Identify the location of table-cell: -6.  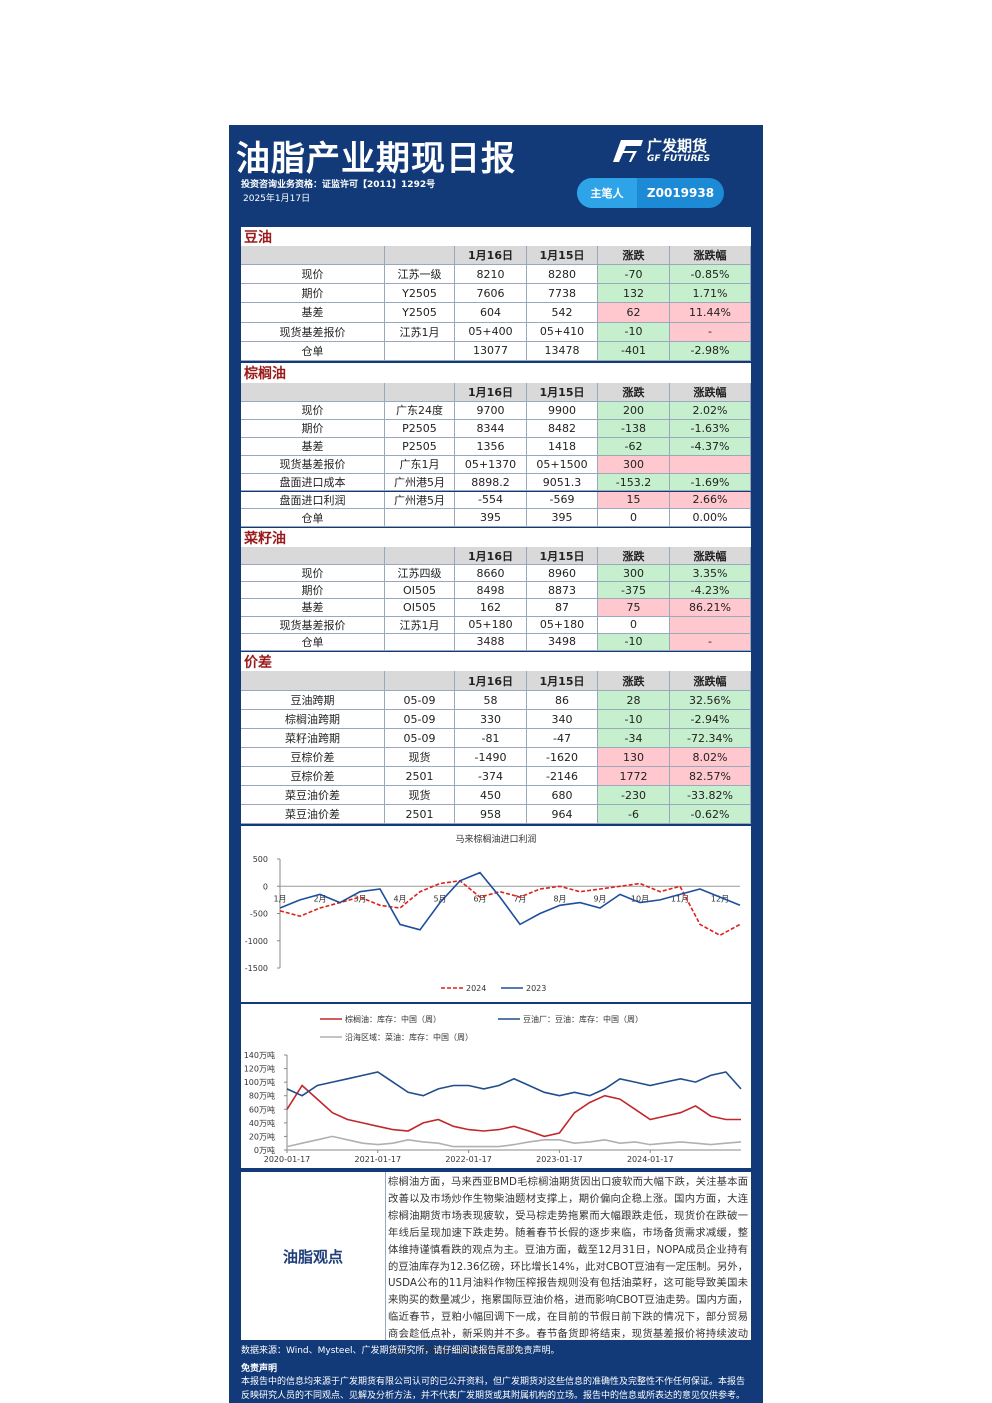
(634, 814).